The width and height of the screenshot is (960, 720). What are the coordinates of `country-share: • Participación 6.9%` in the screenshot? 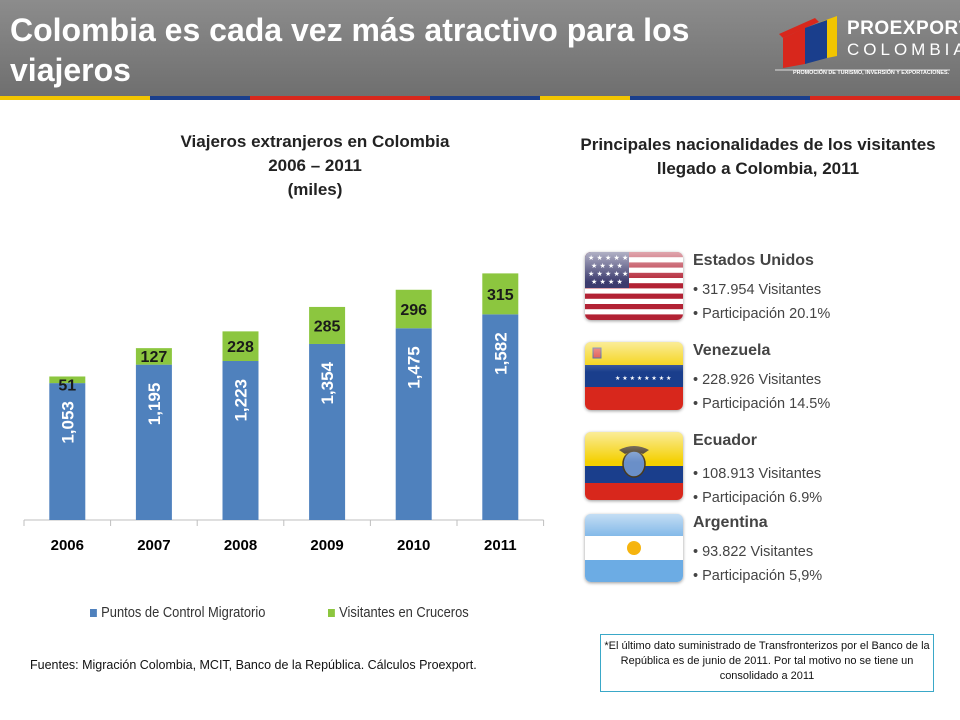 It's located at (758, 498).